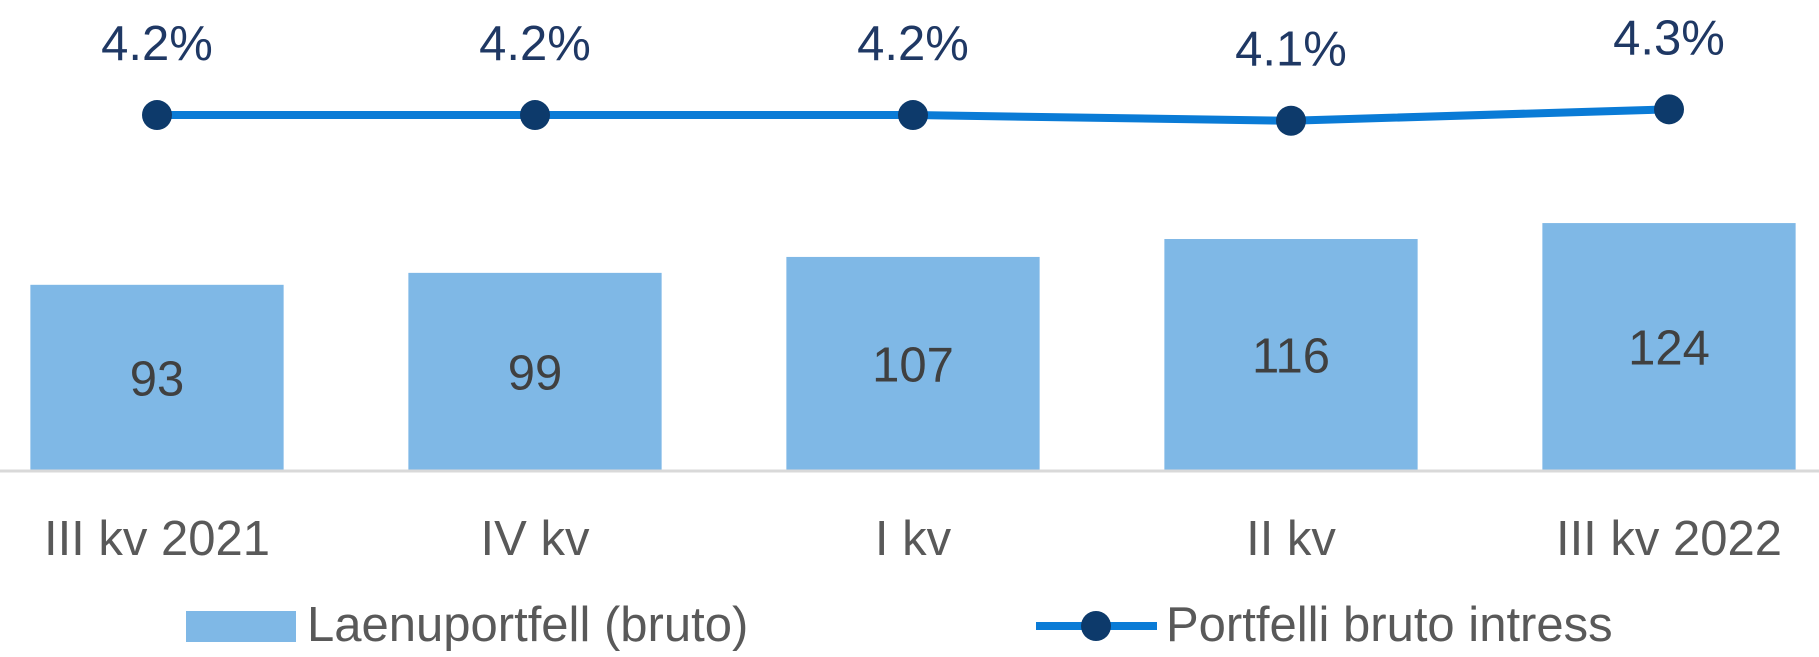 This screenshot has height=657, width=1819. I want to click on line-value-label: 4.3%, so click(1669, 38).